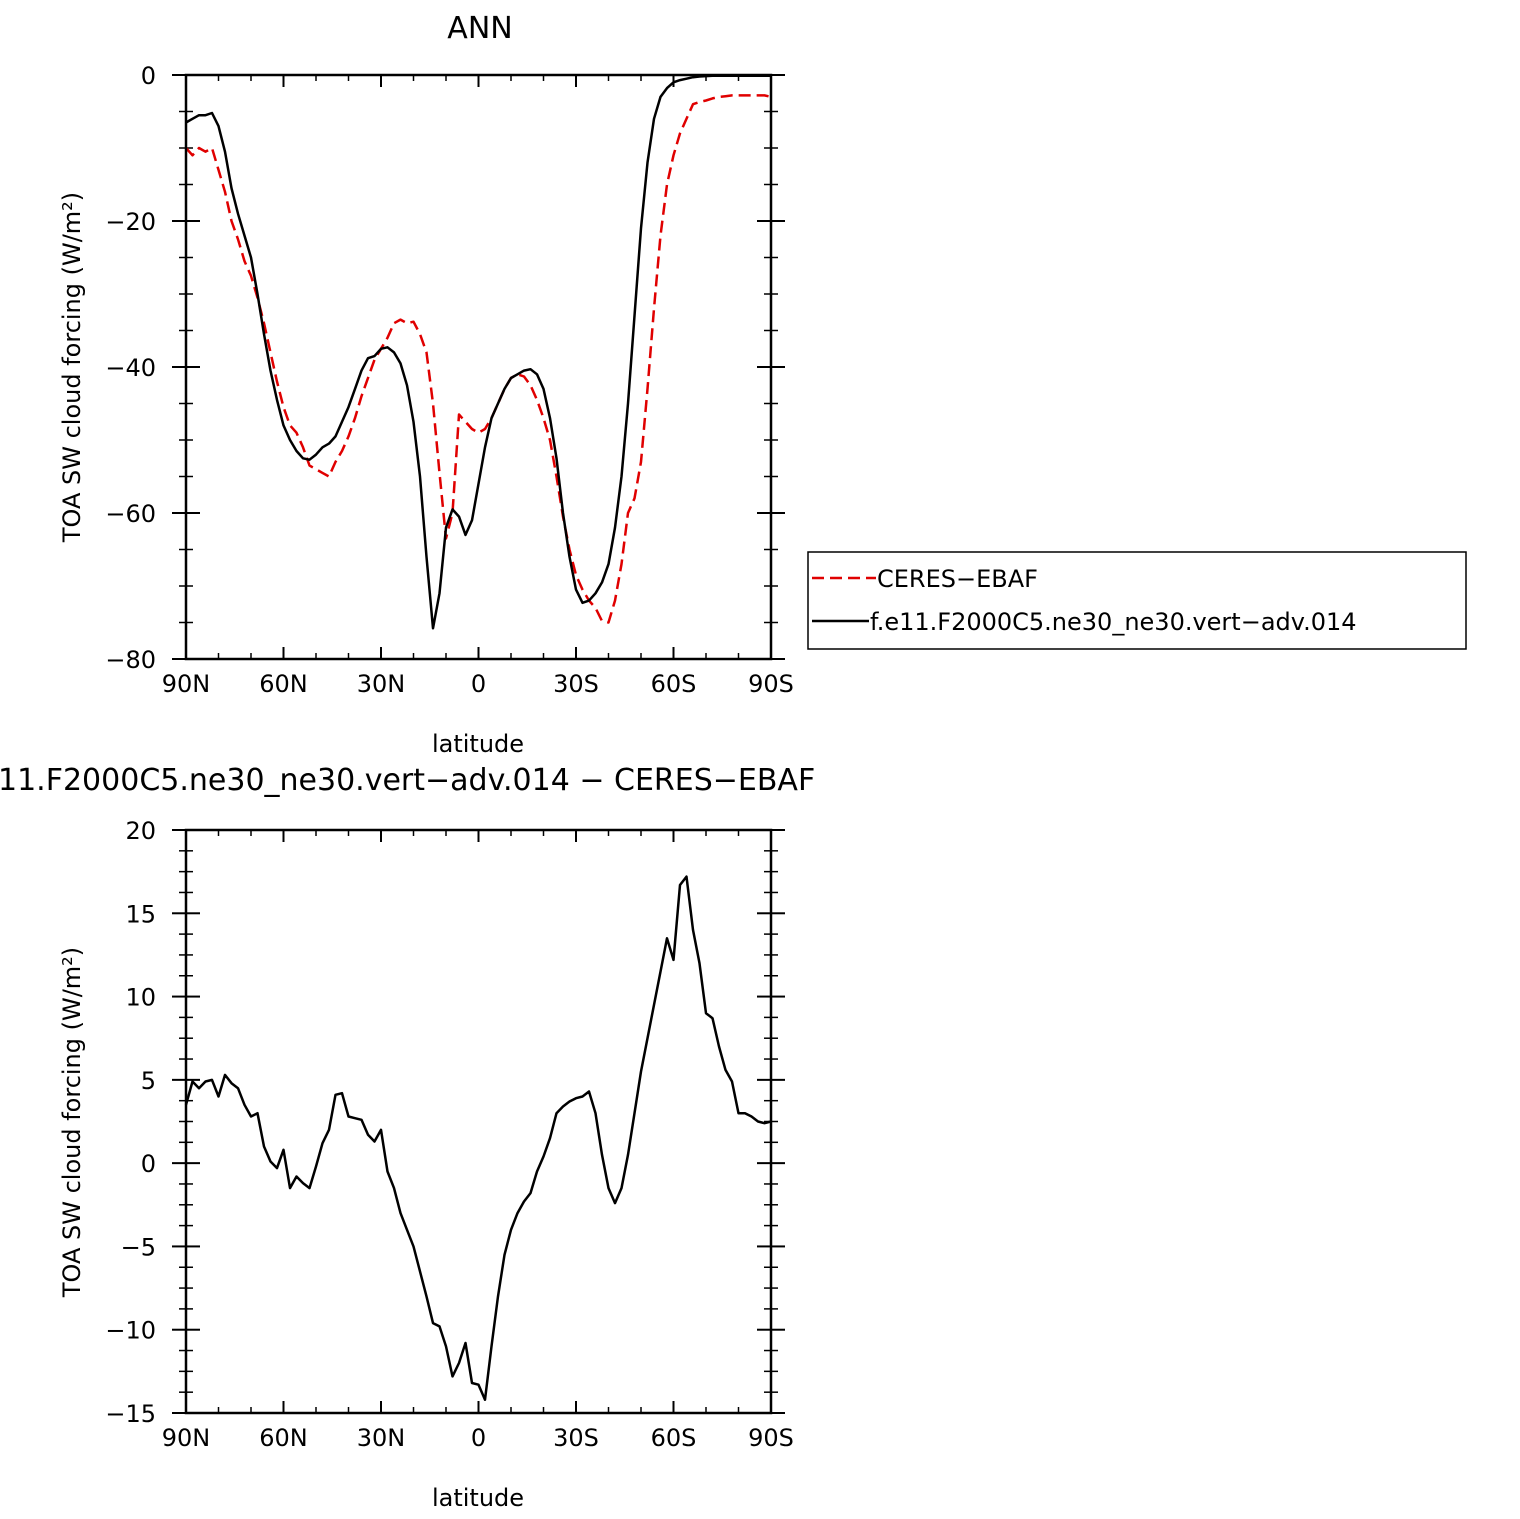 The width and height of the screenshot is (1520, 1519). What do you see at coordinates (130, 514) in the screenshot?
I see `y-tick-label: −60` at bounding box center [130, 514].